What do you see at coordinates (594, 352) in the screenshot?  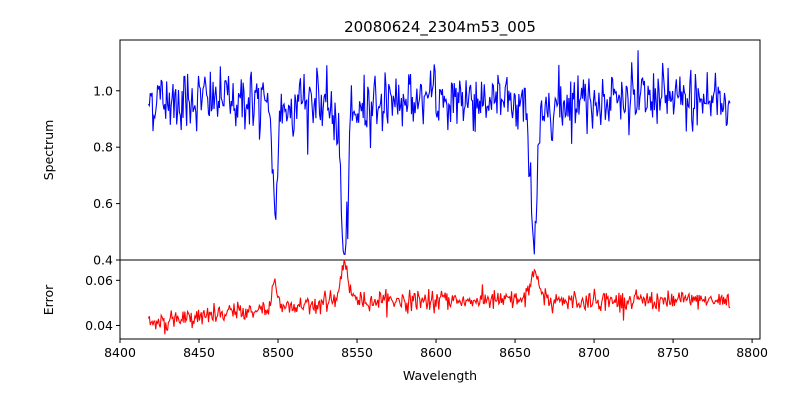 I see `x-tick-label: 8700` at bounding box center [594, 352].